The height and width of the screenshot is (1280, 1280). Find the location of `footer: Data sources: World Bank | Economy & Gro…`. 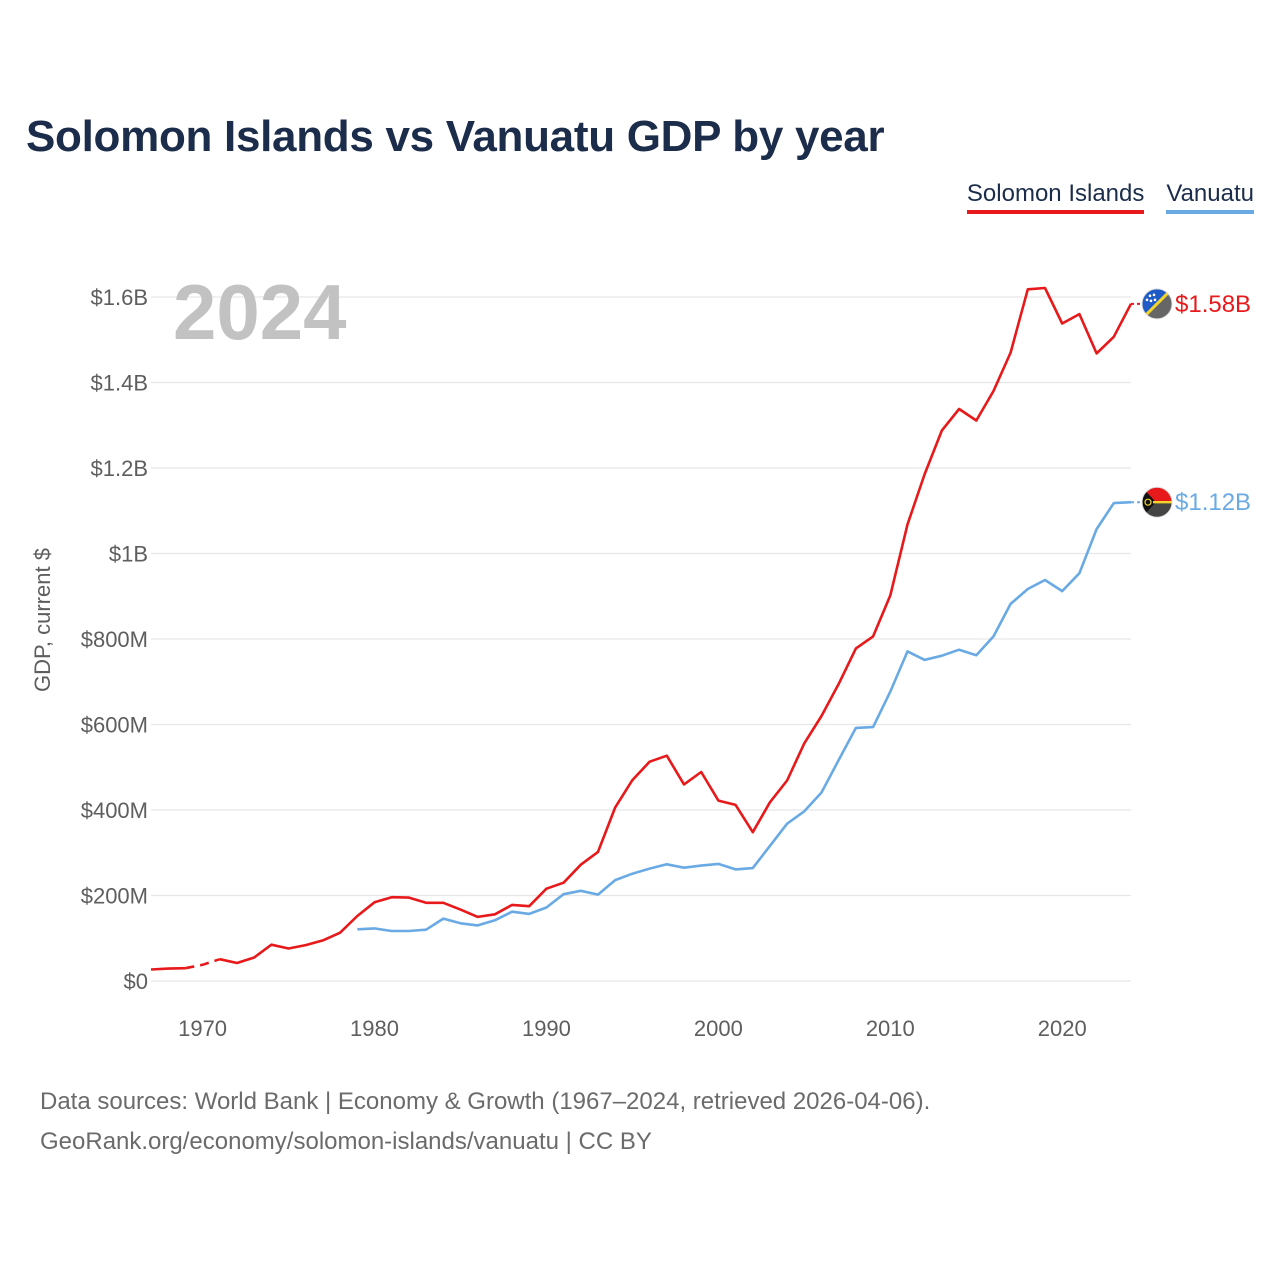

footer: Data sources: World Bank | Economy & Gro… is located at coordinates (485, 1122).